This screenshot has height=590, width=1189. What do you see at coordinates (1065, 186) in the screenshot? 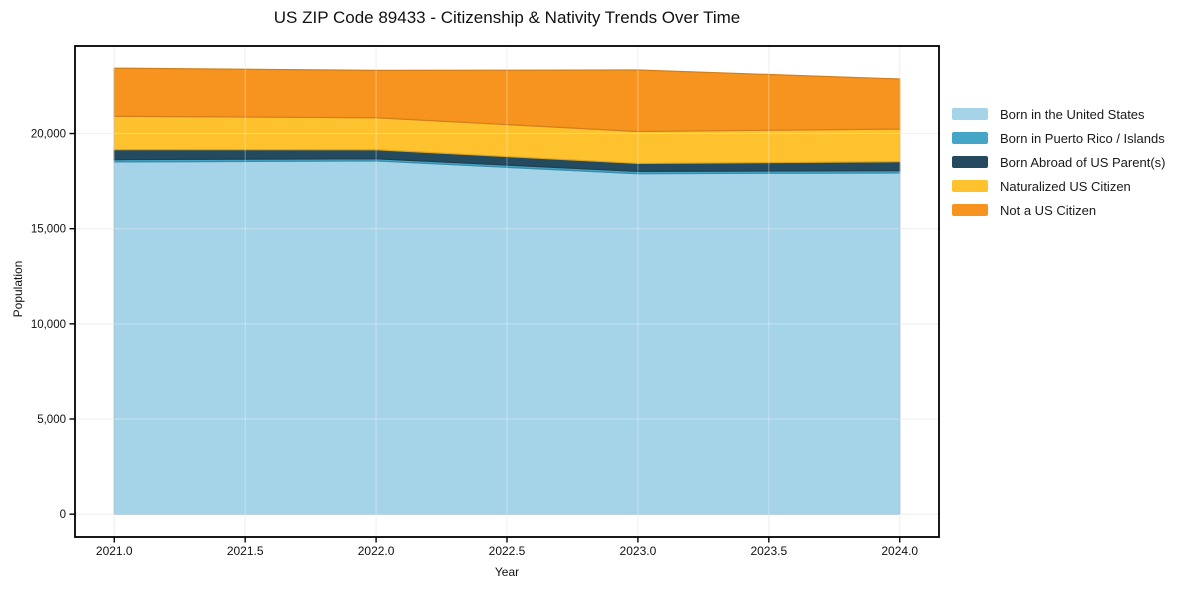
I see `legend-label: Naturalized US Citizen` at bounding box center [1065, 186].